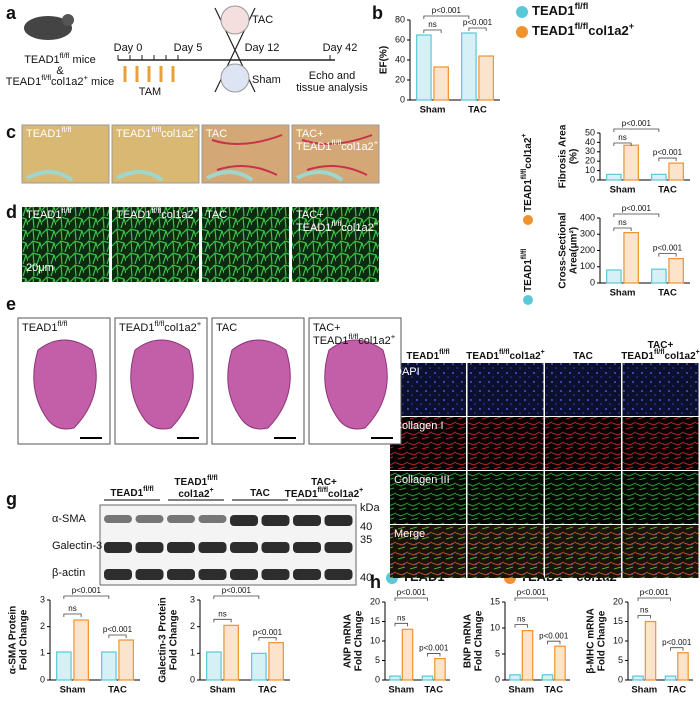 This screenshot has width=700, height=703. I want to click on lane-header-part: col1a2, so click(194, 494).